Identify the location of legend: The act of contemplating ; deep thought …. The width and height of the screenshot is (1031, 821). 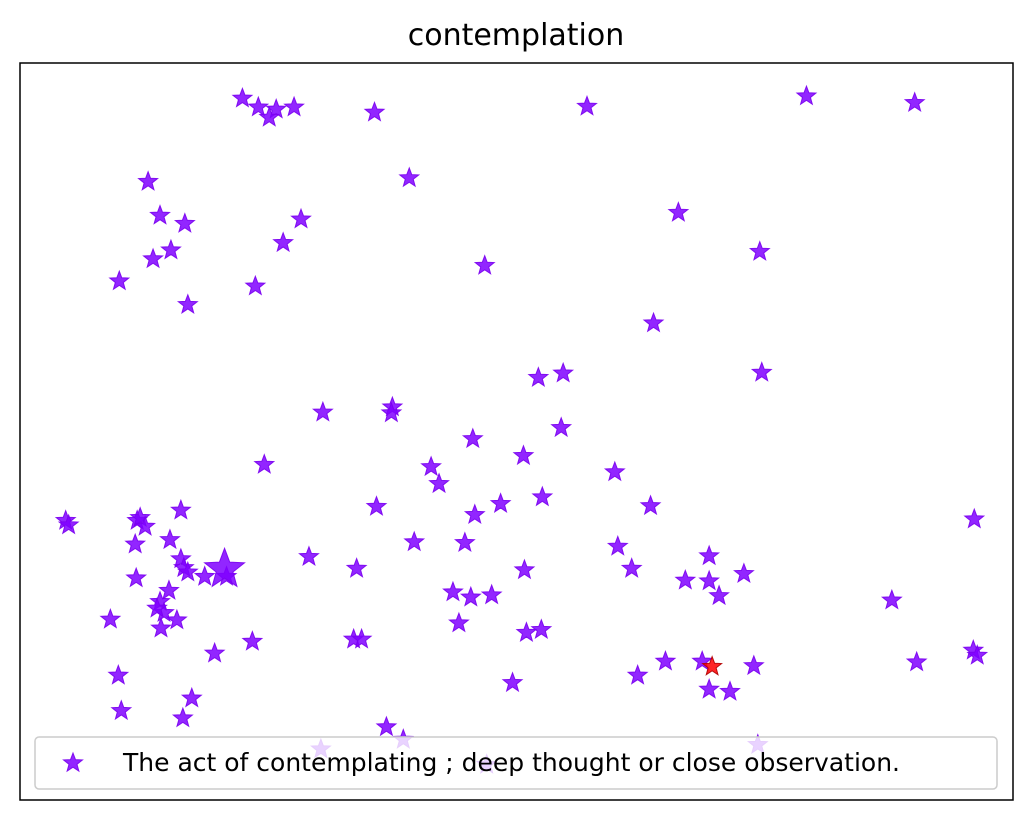
(516, 763).